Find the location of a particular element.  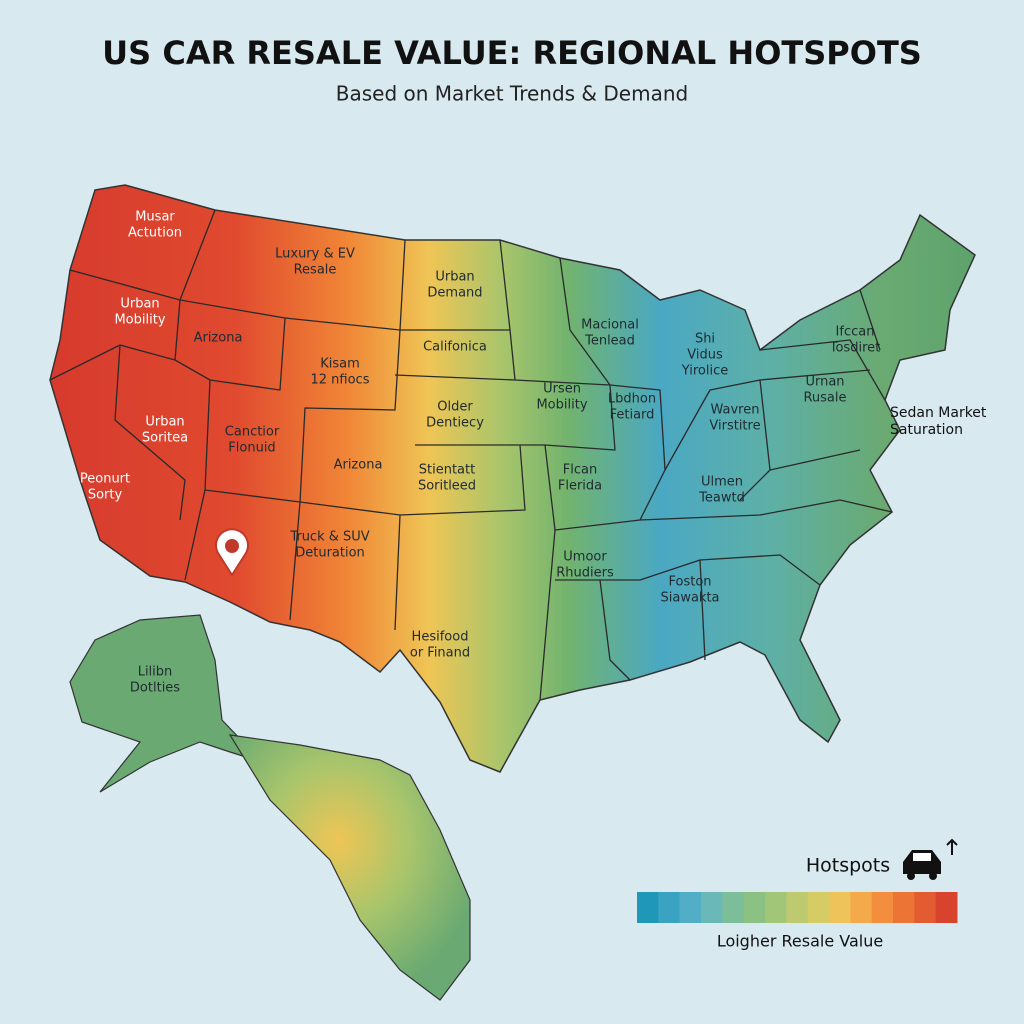

region-label: Resale is located at coordinates (315, 270).